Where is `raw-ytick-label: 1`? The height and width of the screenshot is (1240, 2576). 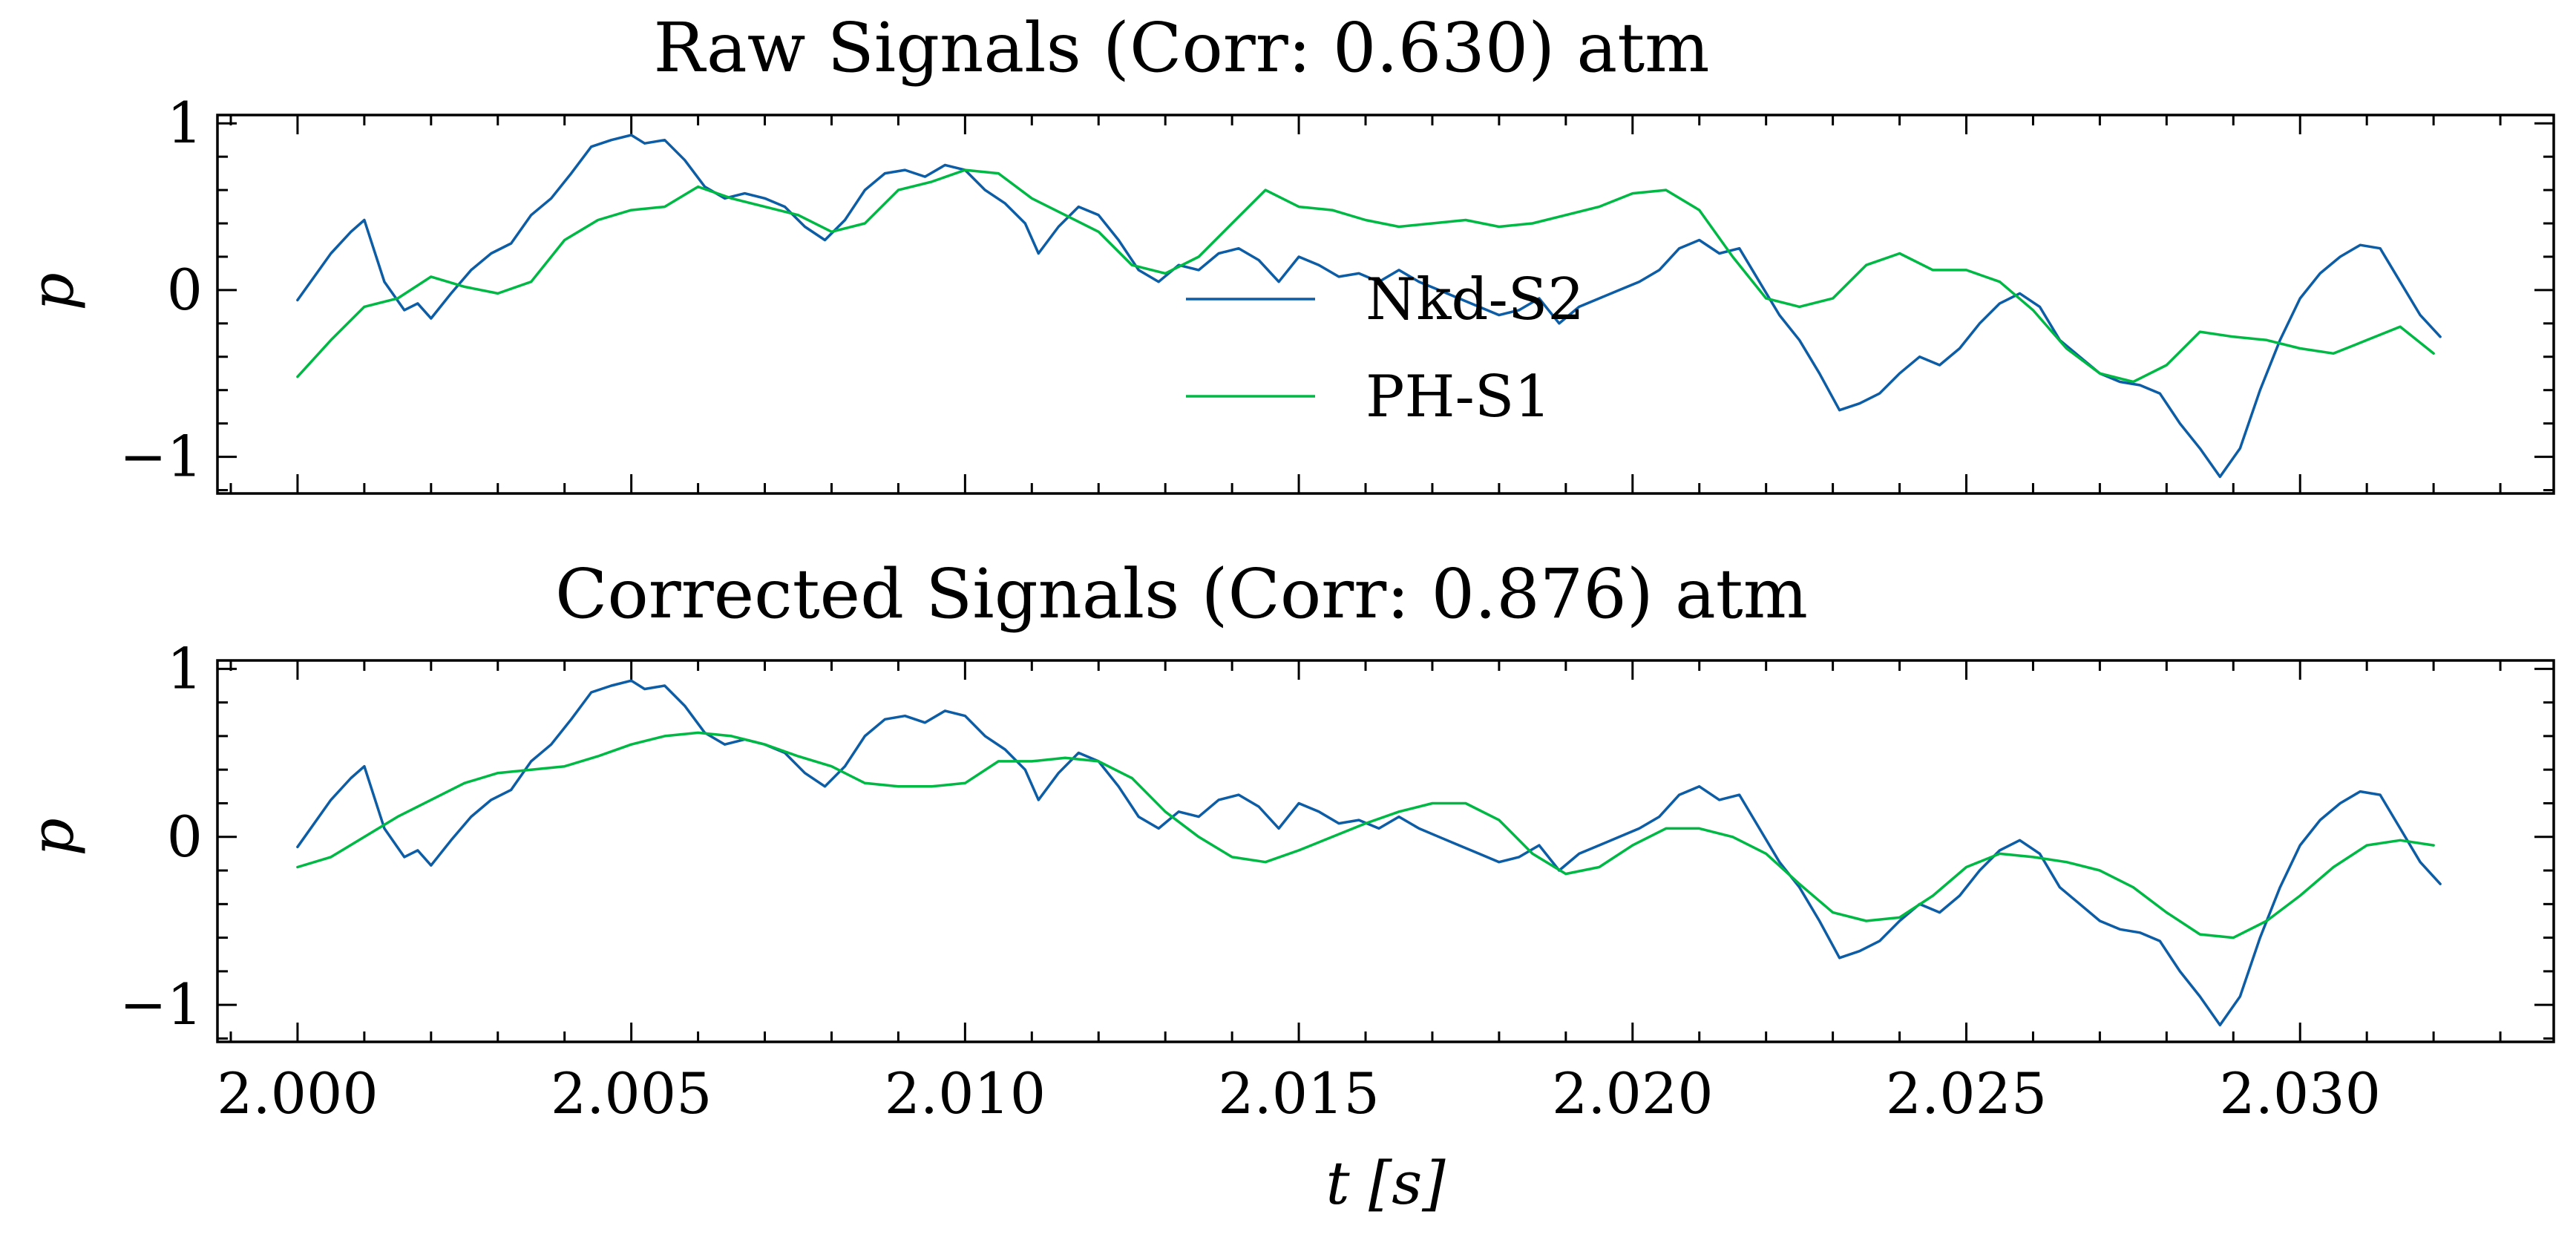
raw-ytick-label: 1 is located at coordinates (185, 123).